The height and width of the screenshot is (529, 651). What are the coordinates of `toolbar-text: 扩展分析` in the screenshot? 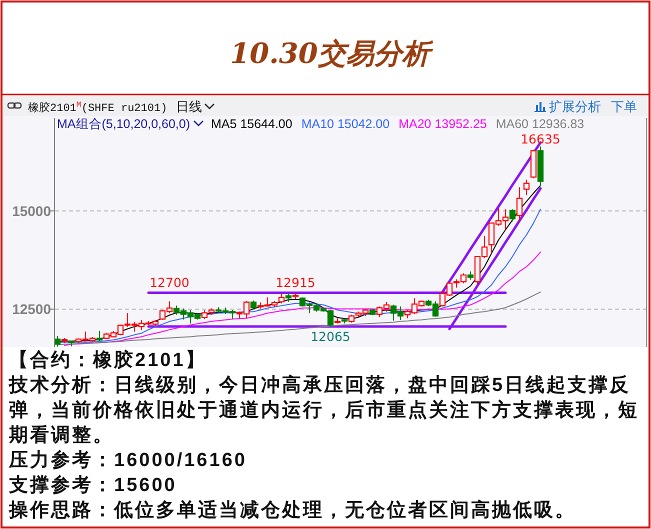 It's located at (575, 107).